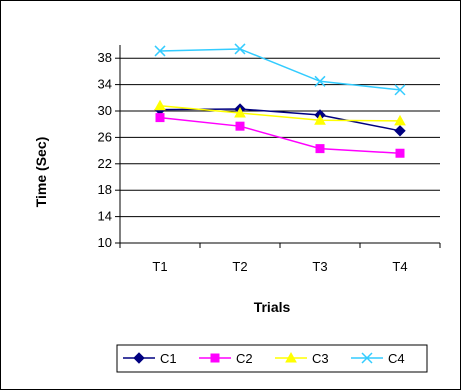  I want to click on point-C2-T3, so click(320, 149).